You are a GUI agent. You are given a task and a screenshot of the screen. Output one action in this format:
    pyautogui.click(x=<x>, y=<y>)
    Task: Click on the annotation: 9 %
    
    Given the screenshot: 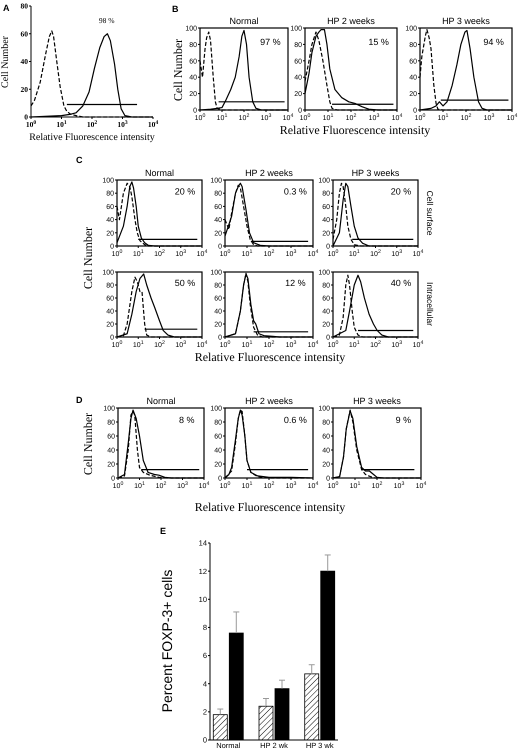 What is the action you would take?
    pyautogui.click(x=404, y=420)
    